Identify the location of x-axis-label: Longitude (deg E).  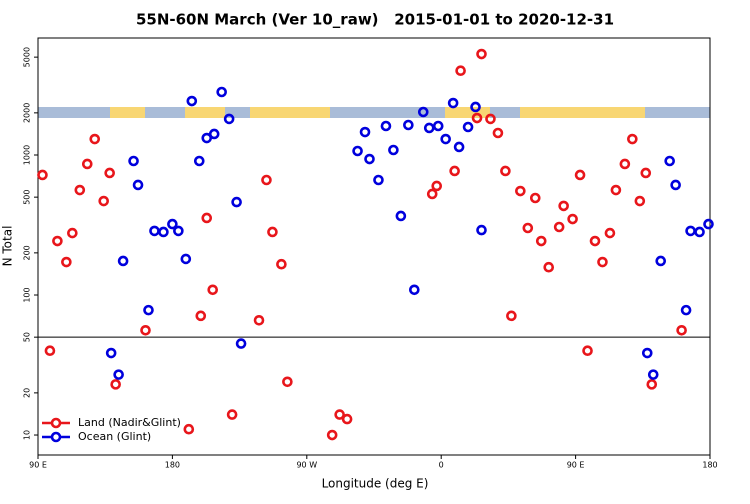
(375, 484).